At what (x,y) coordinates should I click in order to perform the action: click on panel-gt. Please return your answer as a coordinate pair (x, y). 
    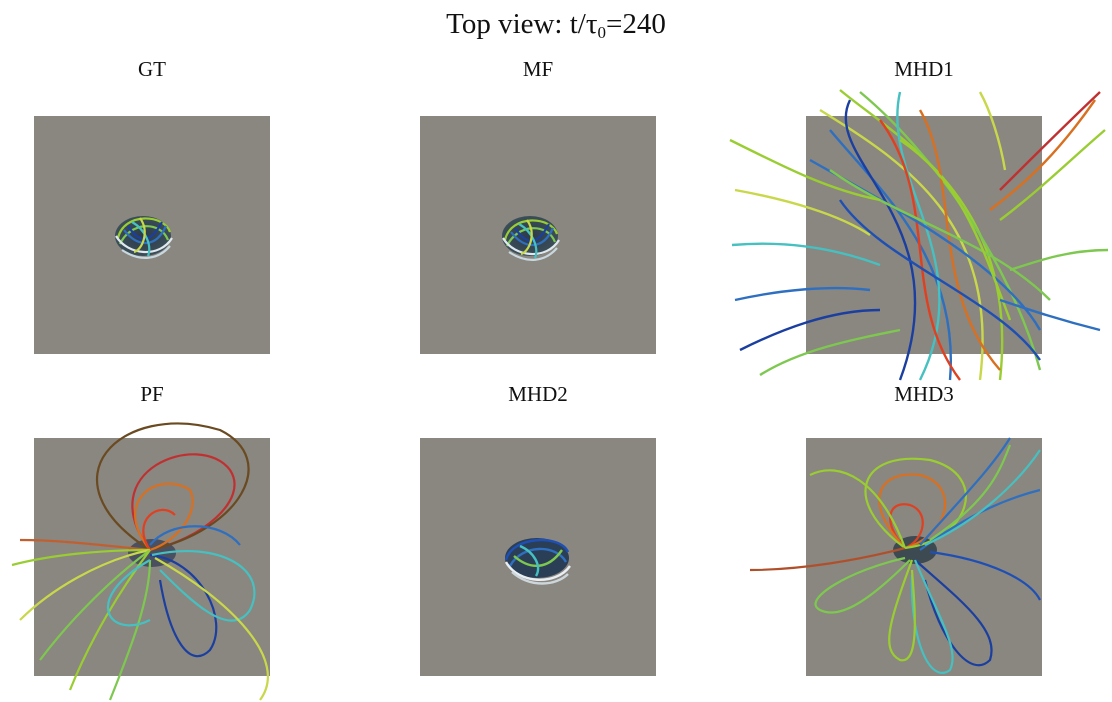
    Looking at the image, I should click on (152, 235).